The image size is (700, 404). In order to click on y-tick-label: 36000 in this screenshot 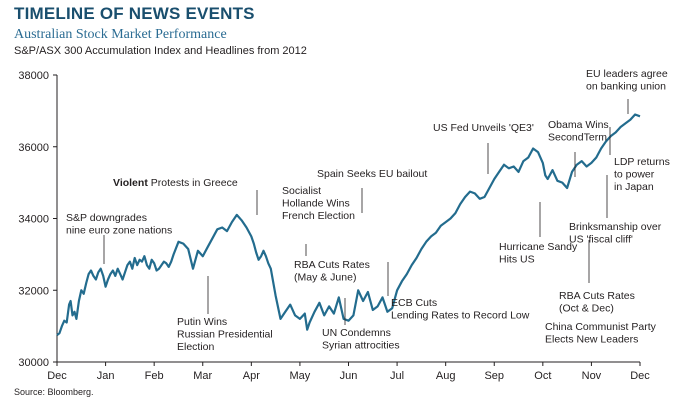, I will do `click(33, 148)`.